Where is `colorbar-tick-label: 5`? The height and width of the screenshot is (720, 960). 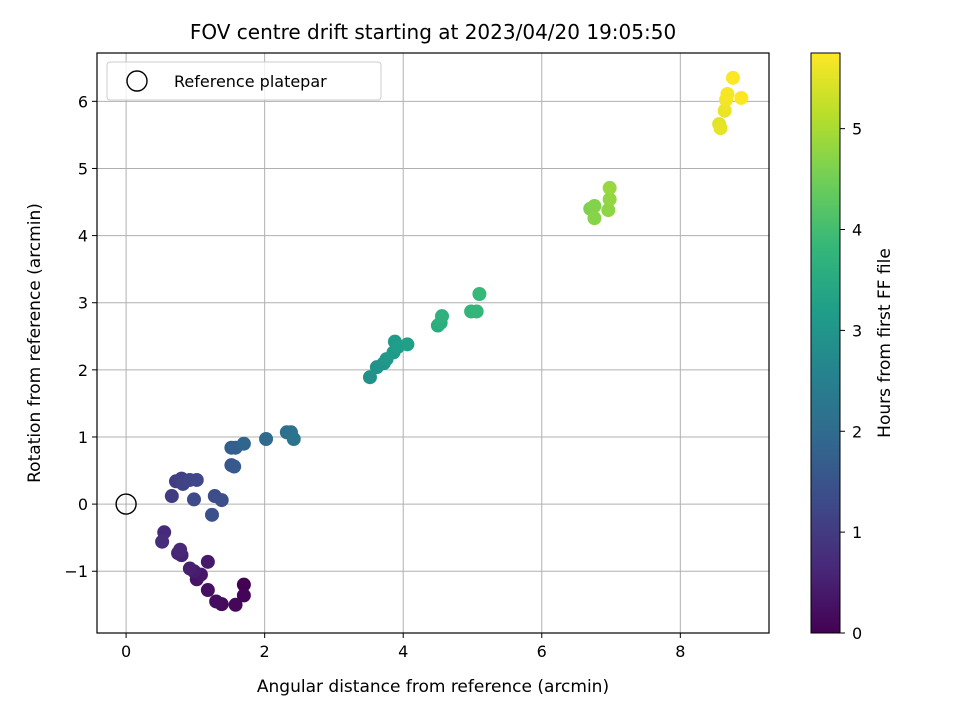 colorbar-tick-label: 5 is located at coordinates (857, 129).